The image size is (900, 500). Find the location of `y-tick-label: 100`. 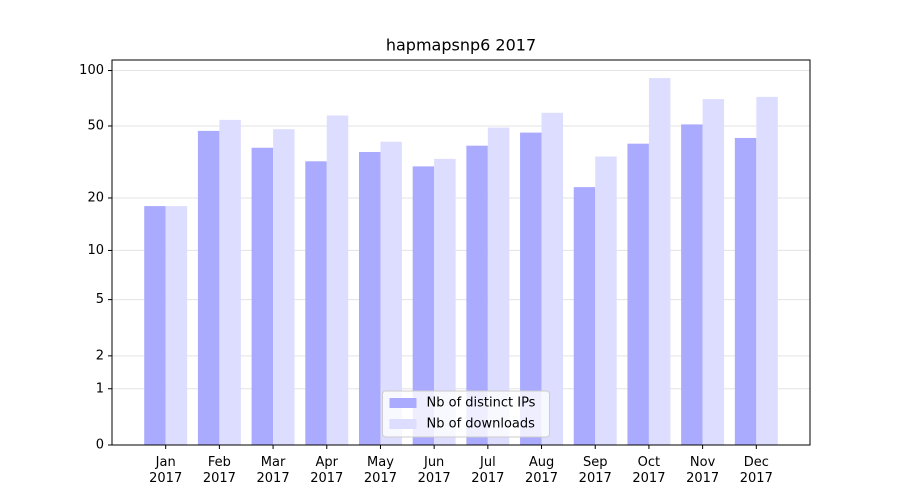

y-tick-label: 100 is located at coordinates (91, 70).